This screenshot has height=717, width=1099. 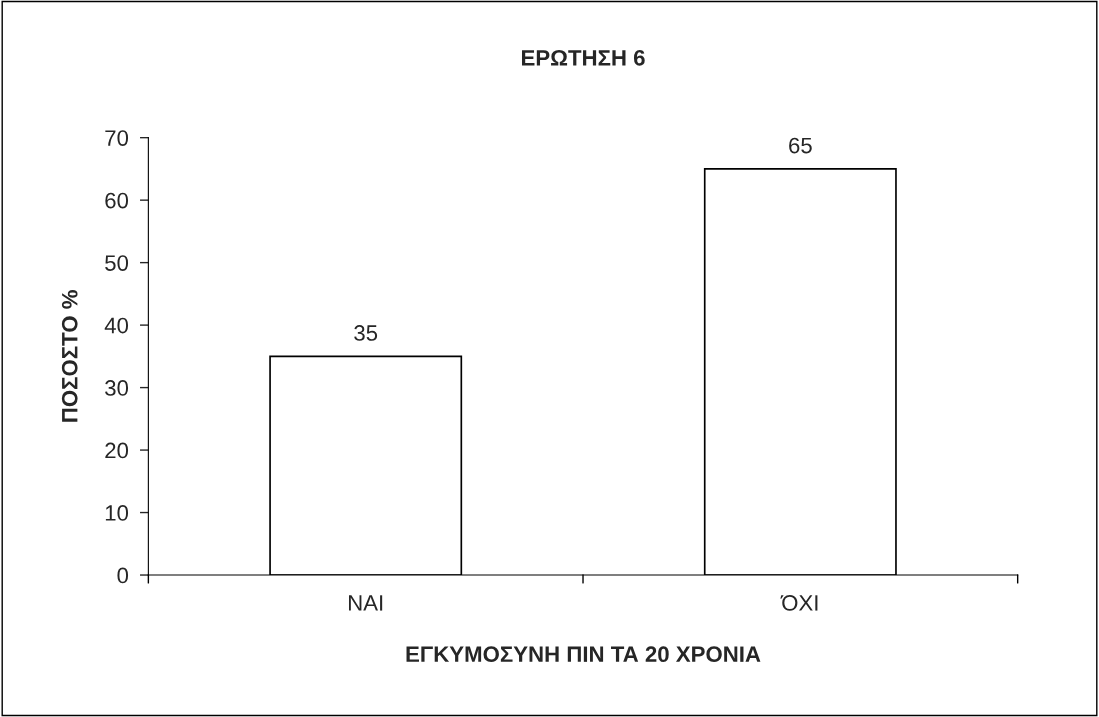 What do you see at coordinates (800, 145) in the screenshot?
I see `data-label: 65` at bounding box center [800, 145].